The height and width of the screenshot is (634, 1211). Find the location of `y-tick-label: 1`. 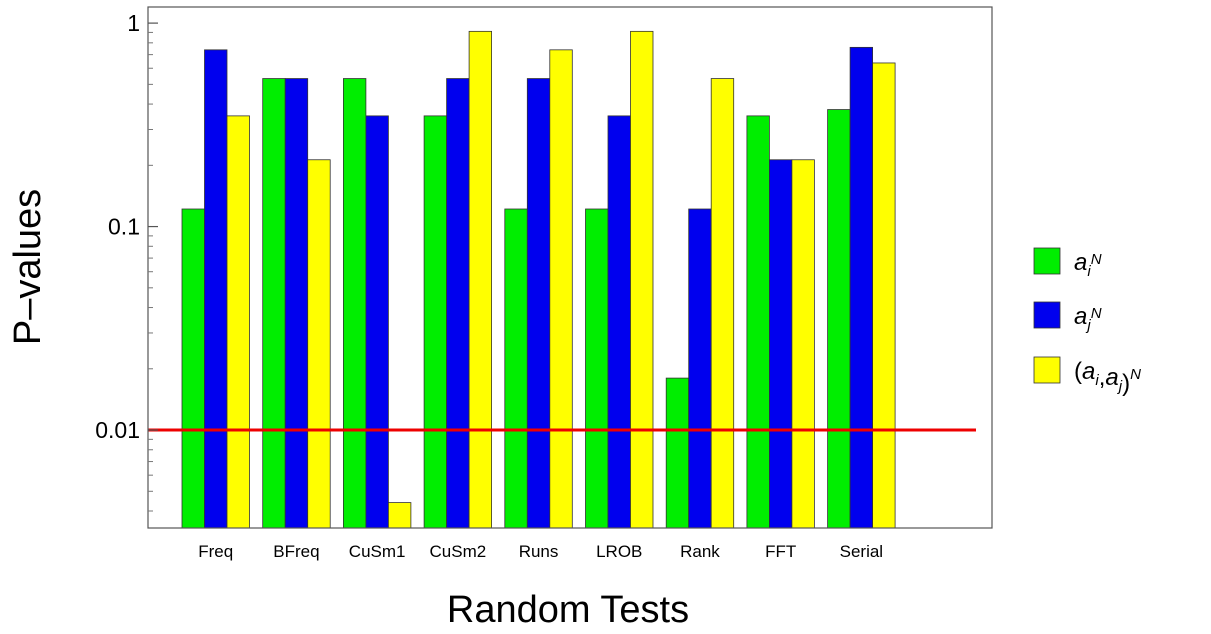

y-tick-label: 1 is located at coordinates (133, 23).